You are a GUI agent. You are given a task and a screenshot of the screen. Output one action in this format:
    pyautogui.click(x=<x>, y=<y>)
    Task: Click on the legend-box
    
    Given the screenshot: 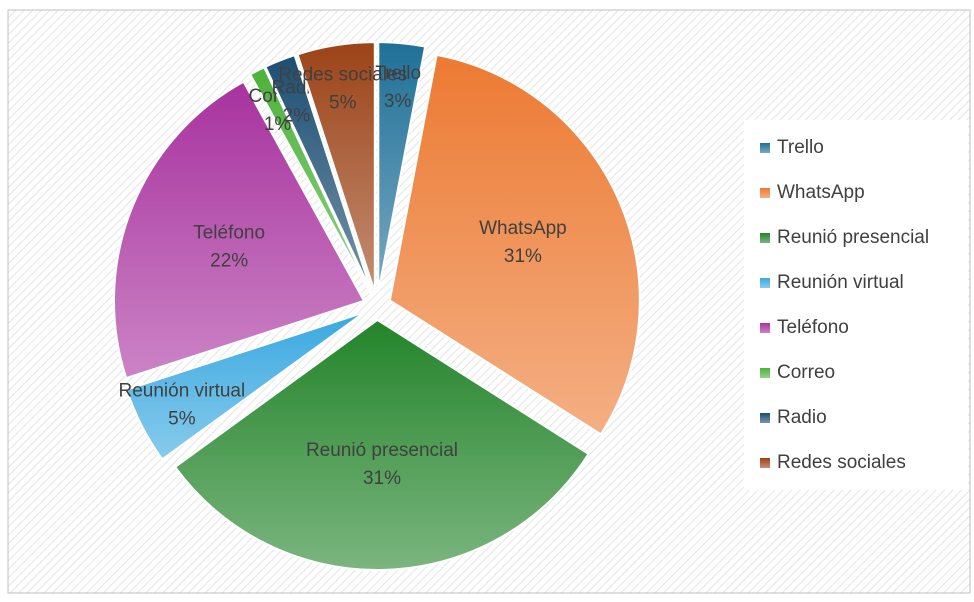 What is the action you would take?
    pyautogui.click(x=856, y=305)
    